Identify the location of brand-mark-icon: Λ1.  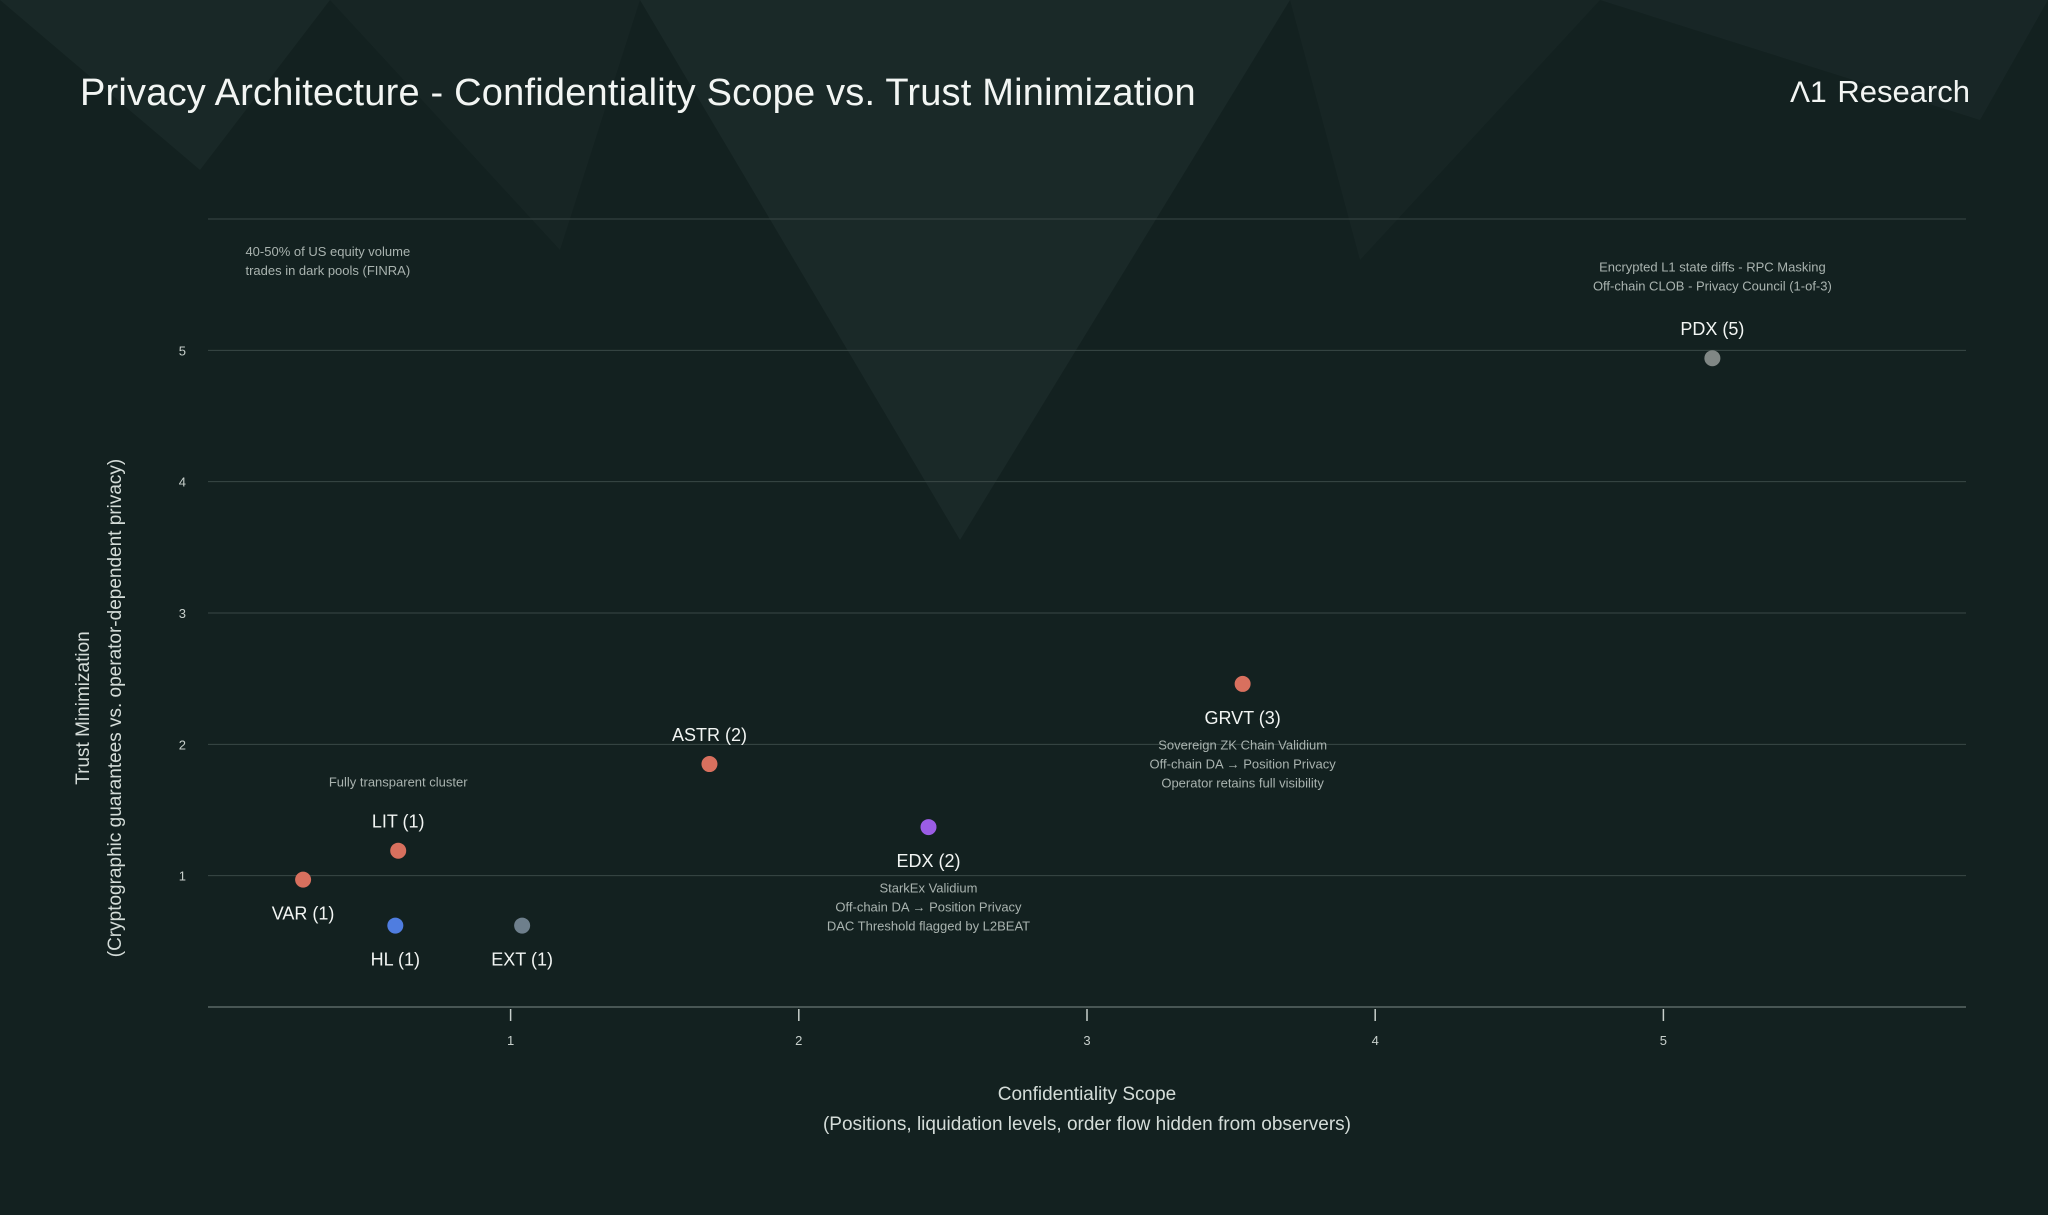
(1808, 92).